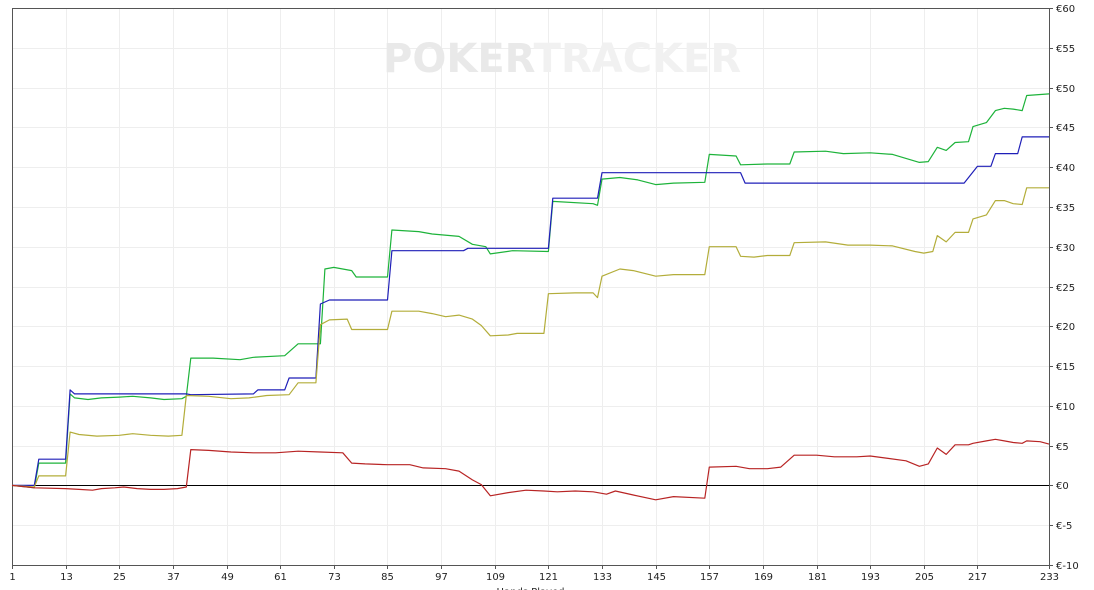 The height and width of the screenshot is (590, 1094). Describe the element at coordinates (870, 577) in the screenshot. I see `x-tick-label: 193` at that location.